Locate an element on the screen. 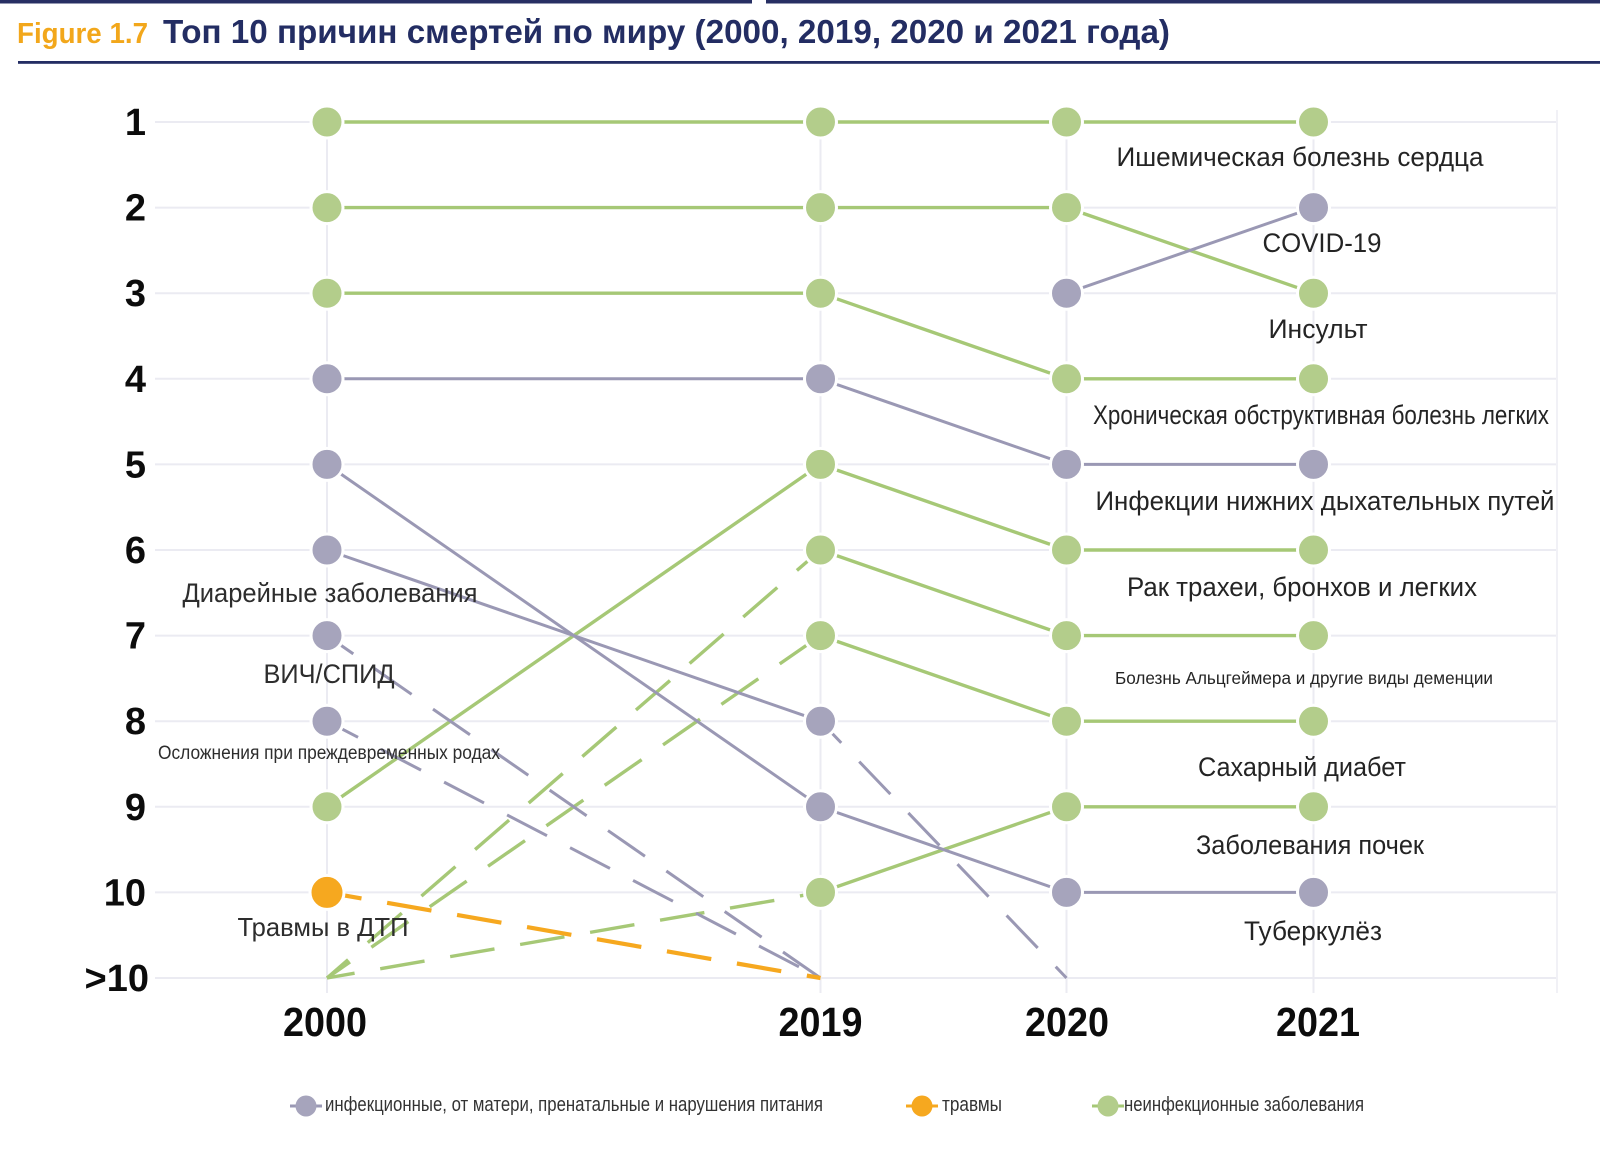  svg-text: 4 is located at coordinates (135, 380).